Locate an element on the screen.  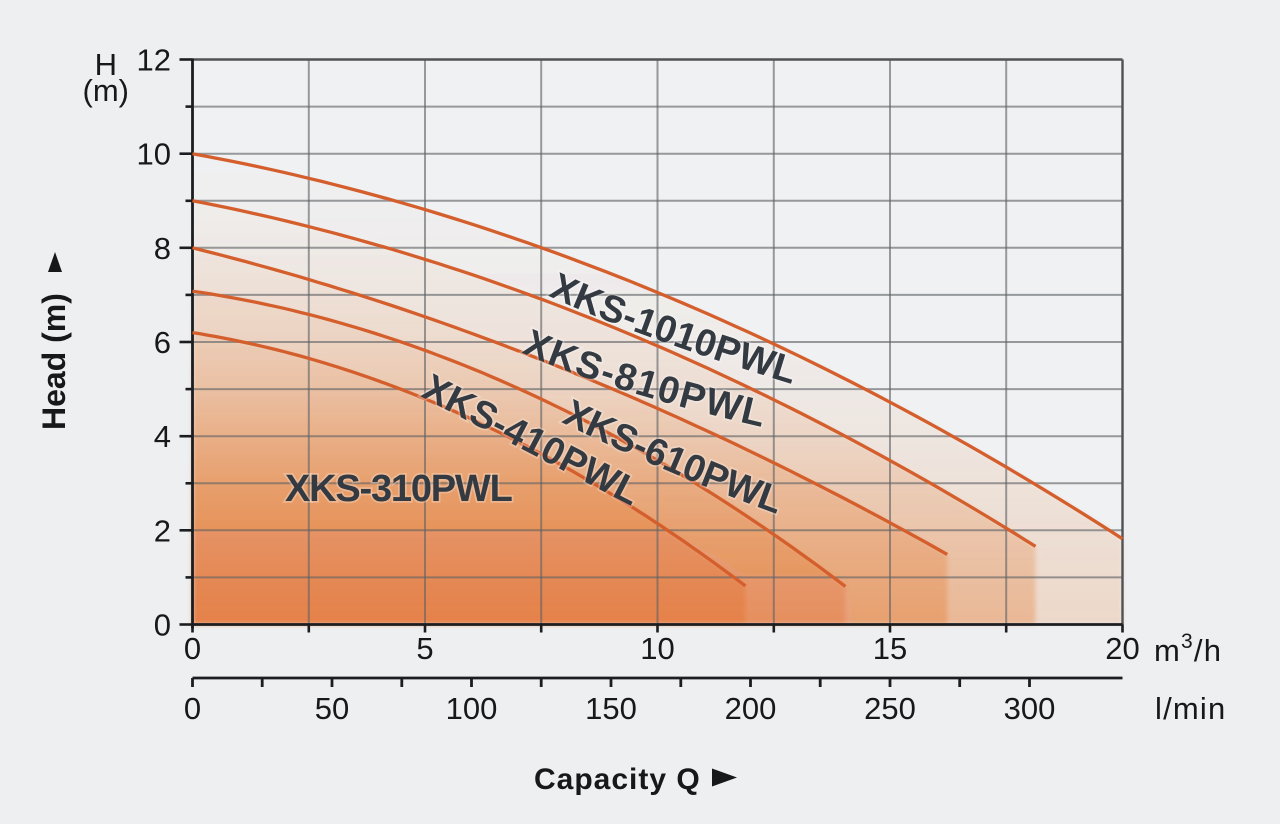
svg-text: 2 is located at coordinates (162, 530).